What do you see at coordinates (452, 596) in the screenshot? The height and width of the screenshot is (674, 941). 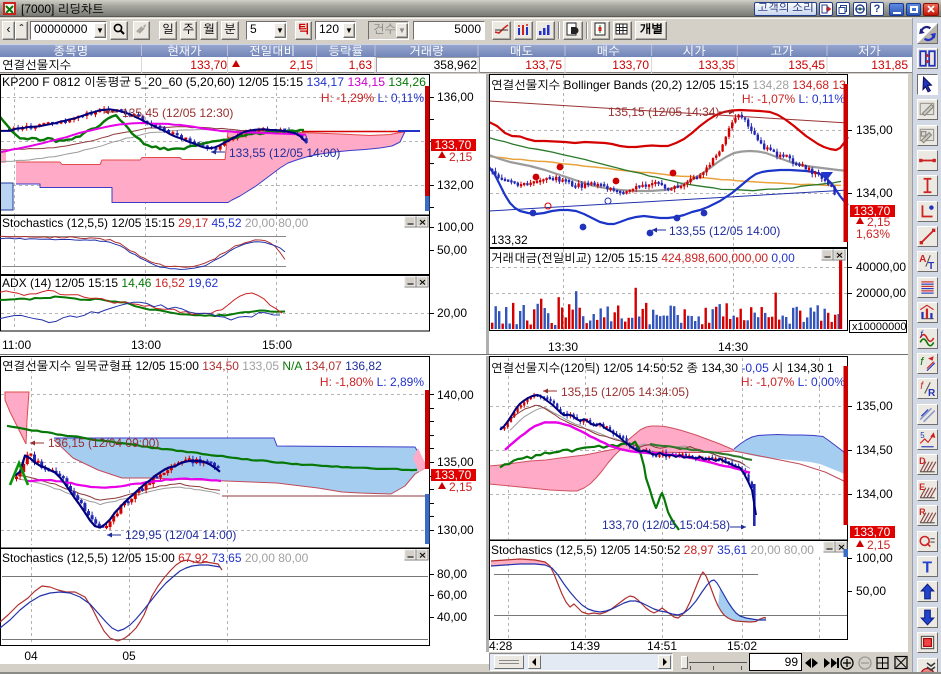 I see `svg-text: 60,00` at bounding box center [452, 596].